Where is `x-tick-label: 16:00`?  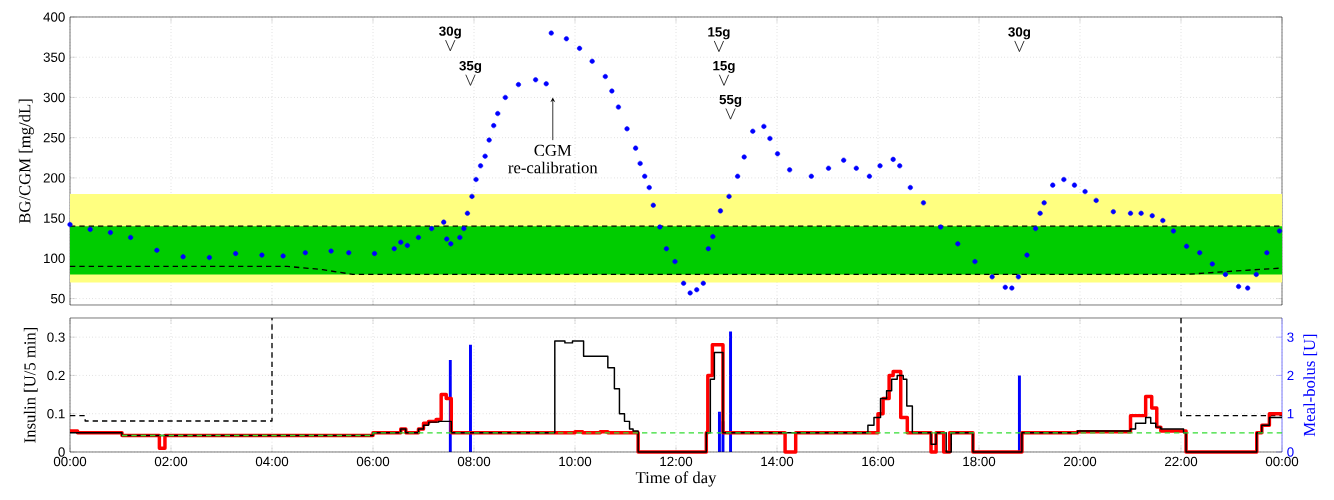
x-tick-label: 16:00 is located at coordinates (878, 461).